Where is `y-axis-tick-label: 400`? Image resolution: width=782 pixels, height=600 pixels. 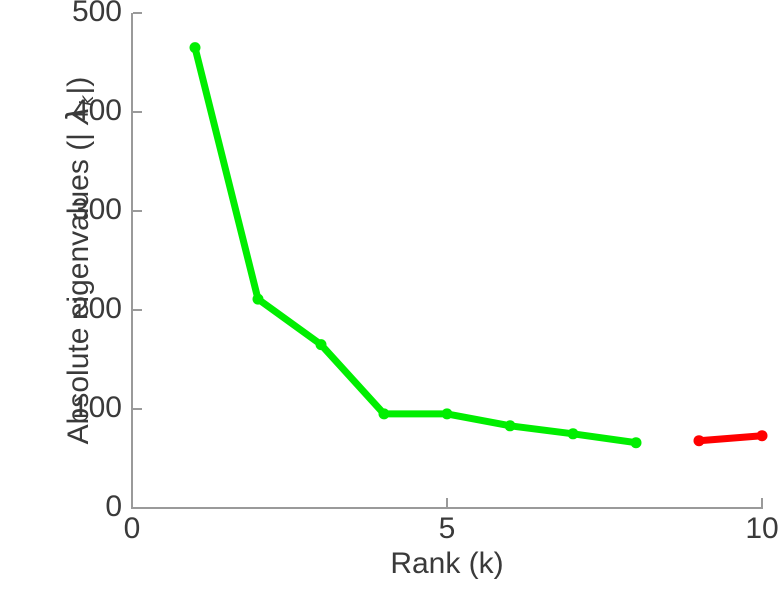 y-axis-tick-label: 400 is located at coordinates (96, 110).